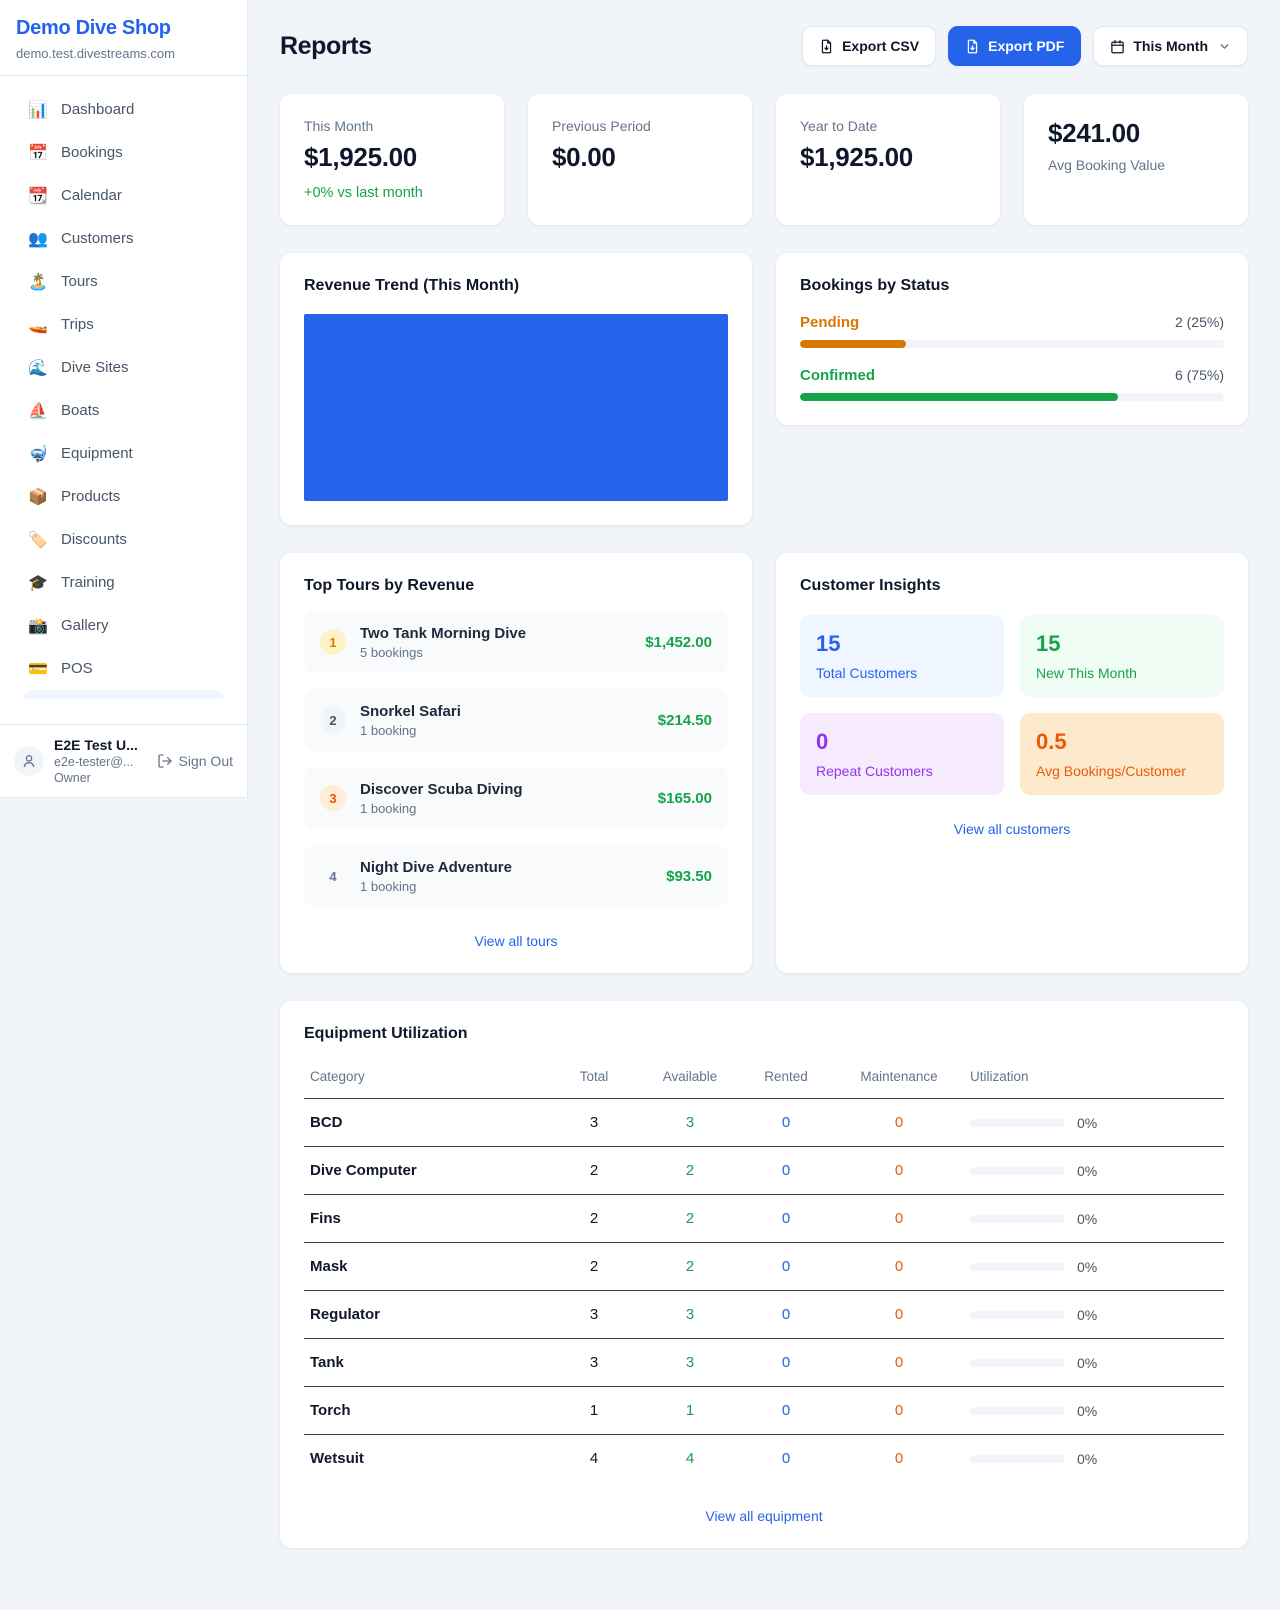 This screenshot has width=1280, height=1610. Describe the element at coordinates (764, 1459) in the screenshot. I see `table-row: Wetsuit 4 4 0 0 0%` at that location.